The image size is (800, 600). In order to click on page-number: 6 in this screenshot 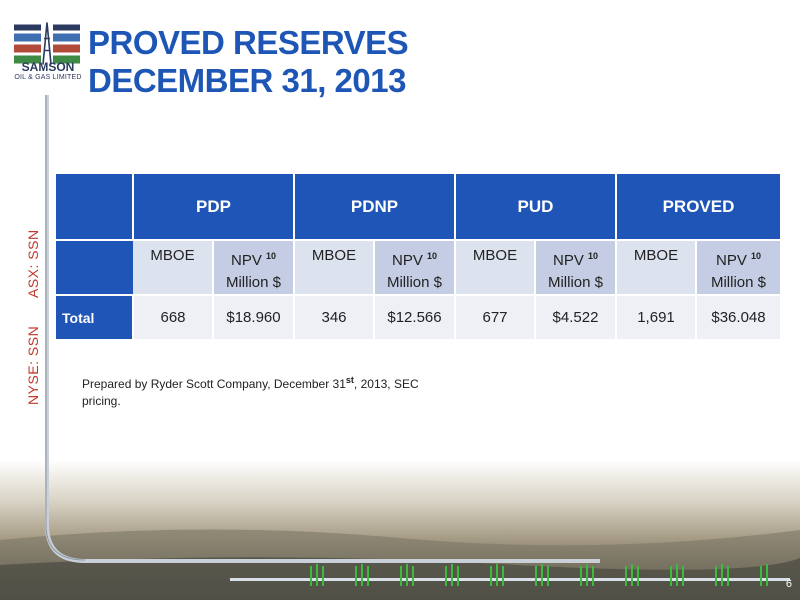, I will do `click(788, 584)`.